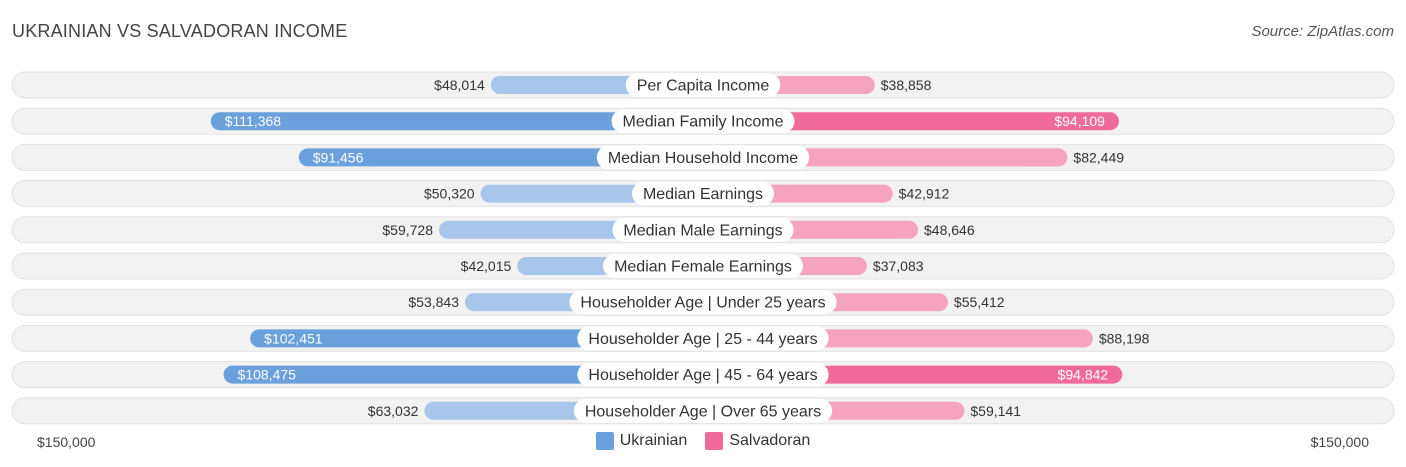 Image resolution: width=1406 pixels, height=467 pixels. I want to click on legend-item-salvadoran: Salvadoran, so click(757, 441).